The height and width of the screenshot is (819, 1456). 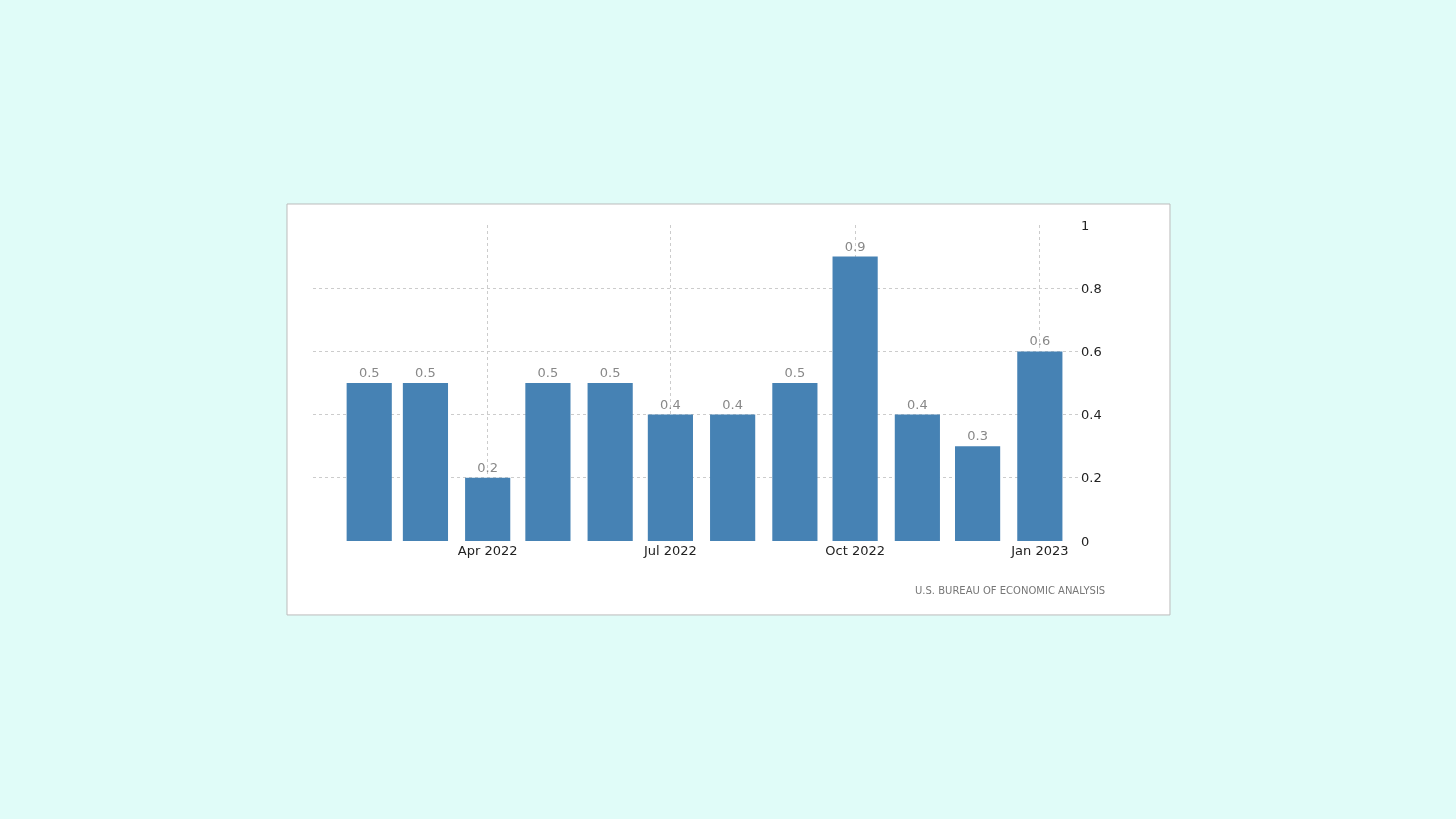 What do you see at coordinates (1091, 288) in the screenshot?
I see `y-tick-label: 0.8` at bounding box center [1091, 288].